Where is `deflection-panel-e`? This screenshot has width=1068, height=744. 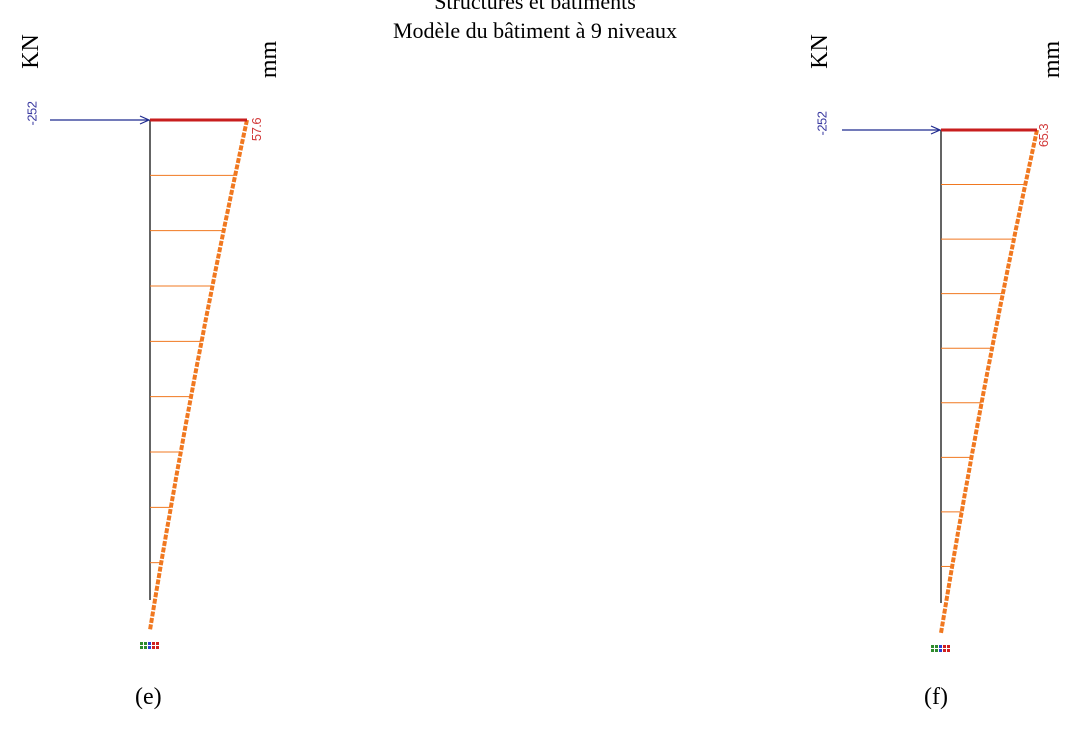
deflection-panel-e is located at coordinates (149, 382).